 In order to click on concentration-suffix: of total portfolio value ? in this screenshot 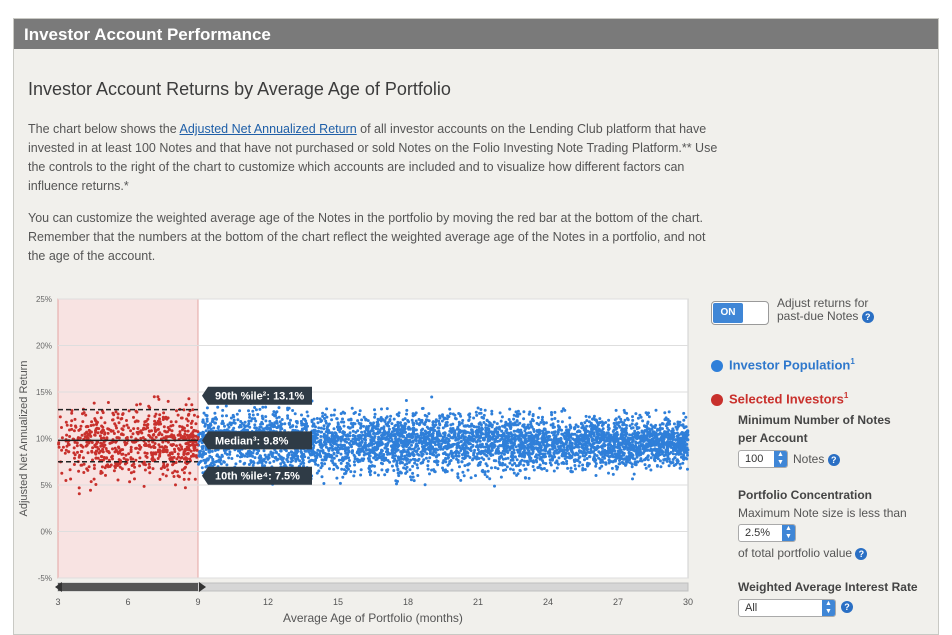, I will do `click(803, 553)`.